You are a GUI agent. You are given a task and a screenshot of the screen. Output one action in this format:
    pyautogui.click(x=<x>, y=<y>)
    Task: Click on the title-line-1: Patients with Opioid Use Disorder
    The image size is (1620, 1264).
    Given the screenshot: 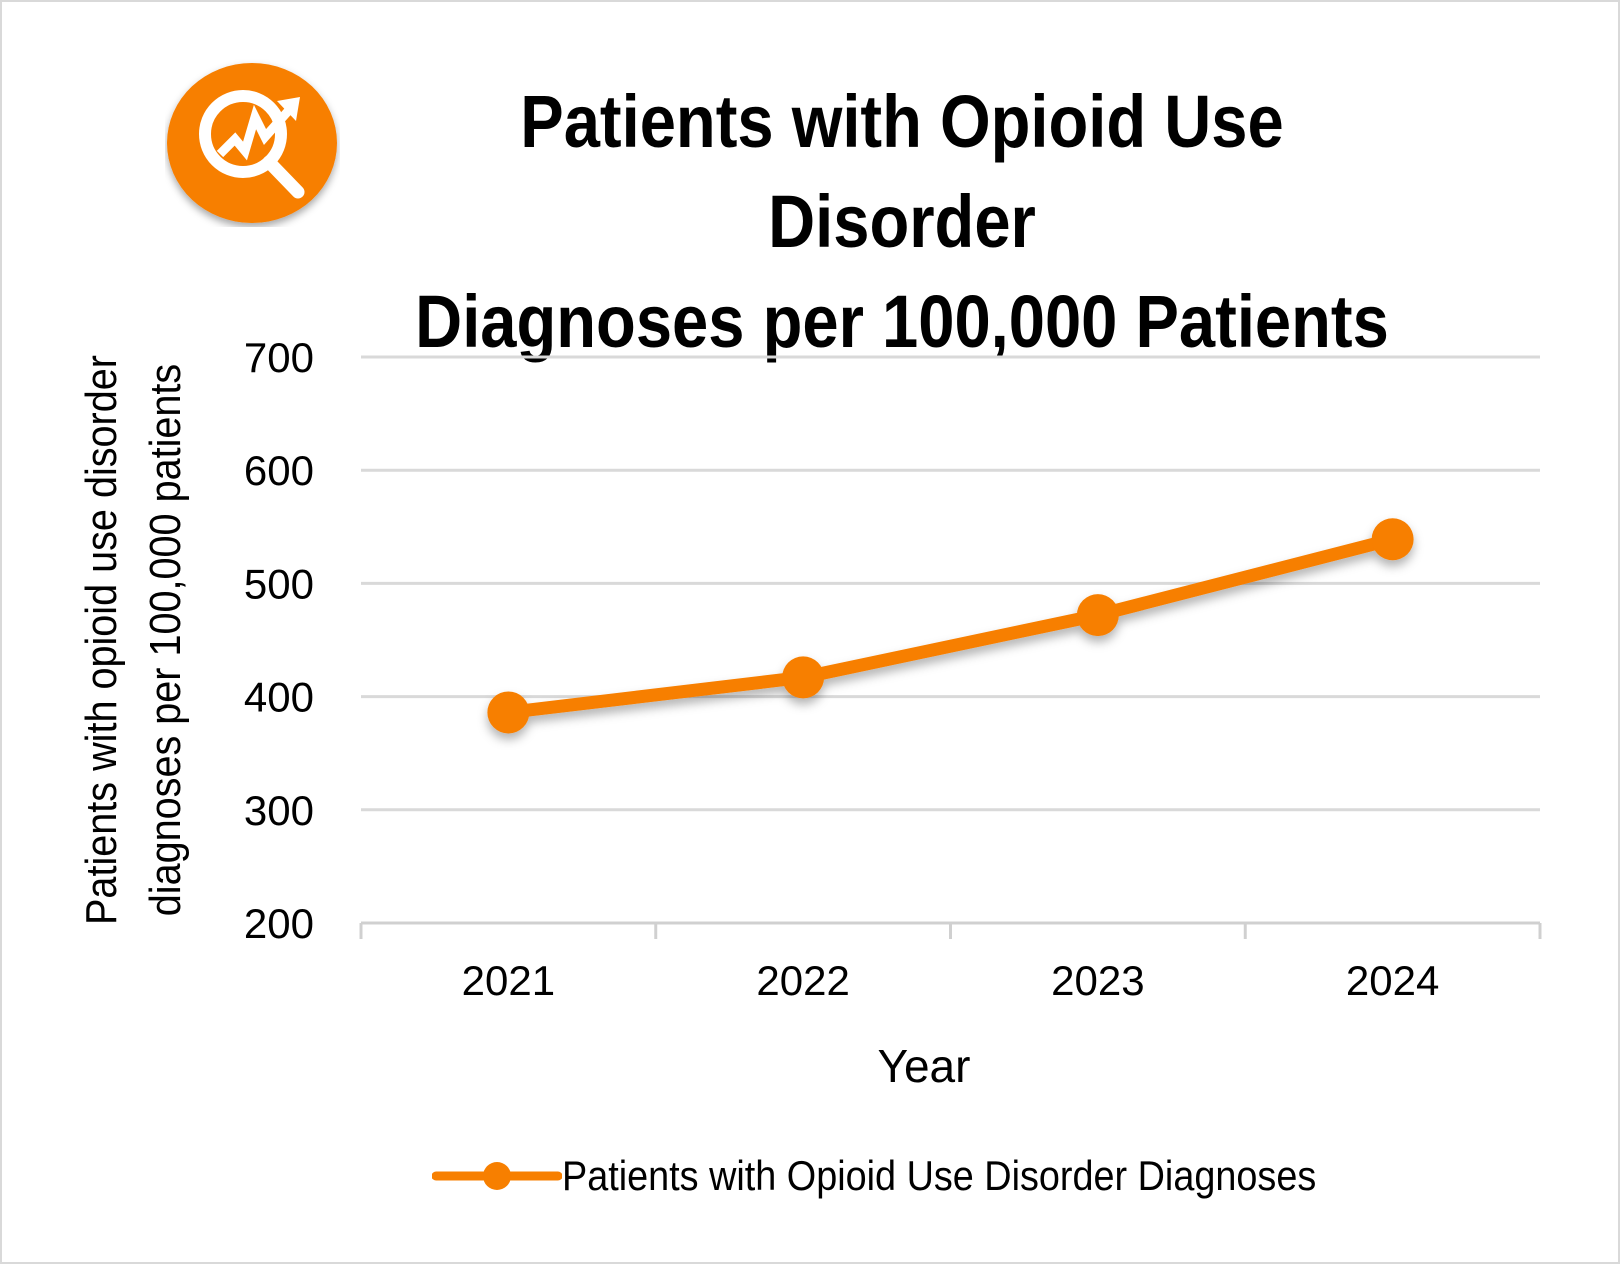 What is the action you would take?
    pyautogui.click(x=902, y=171)
    